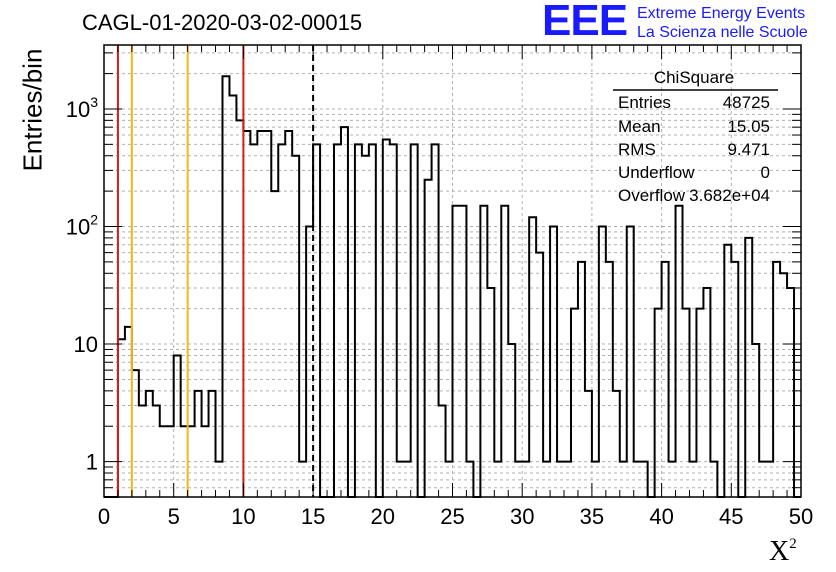  Describe the element at coordinates (765, 172) in the screenshot. I see `stats-value: 0` at that location.